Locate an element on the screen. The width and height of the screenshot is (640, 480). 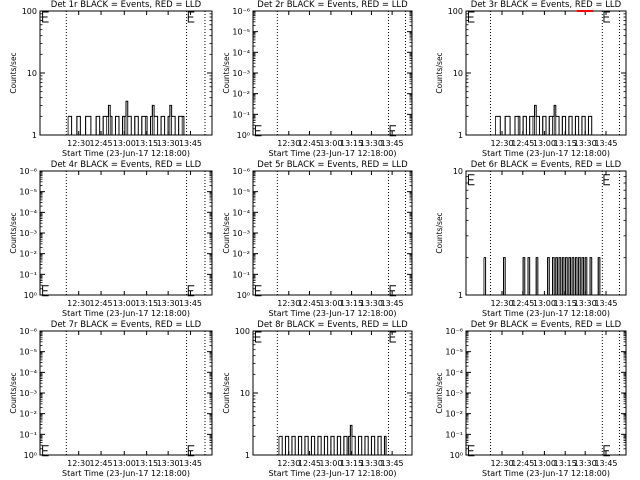
y-tick-label: 1 is located at coordinates (247, 455).